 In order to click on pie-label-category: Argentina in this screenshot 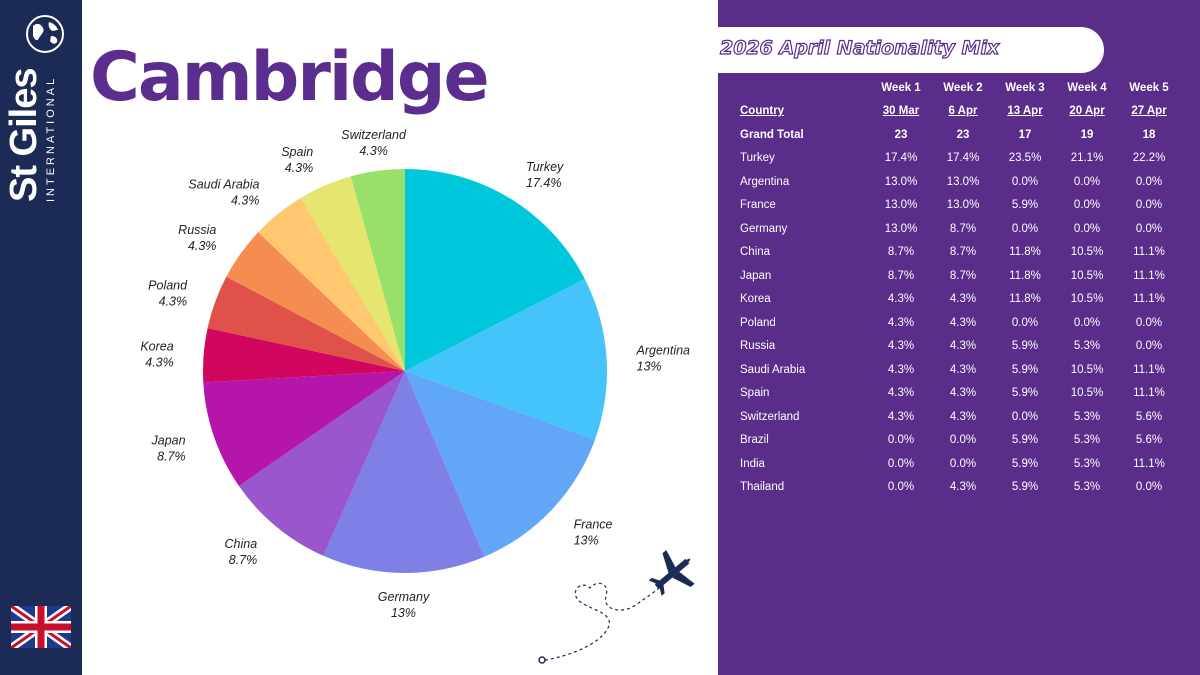, I will do `click(663, 350)`.